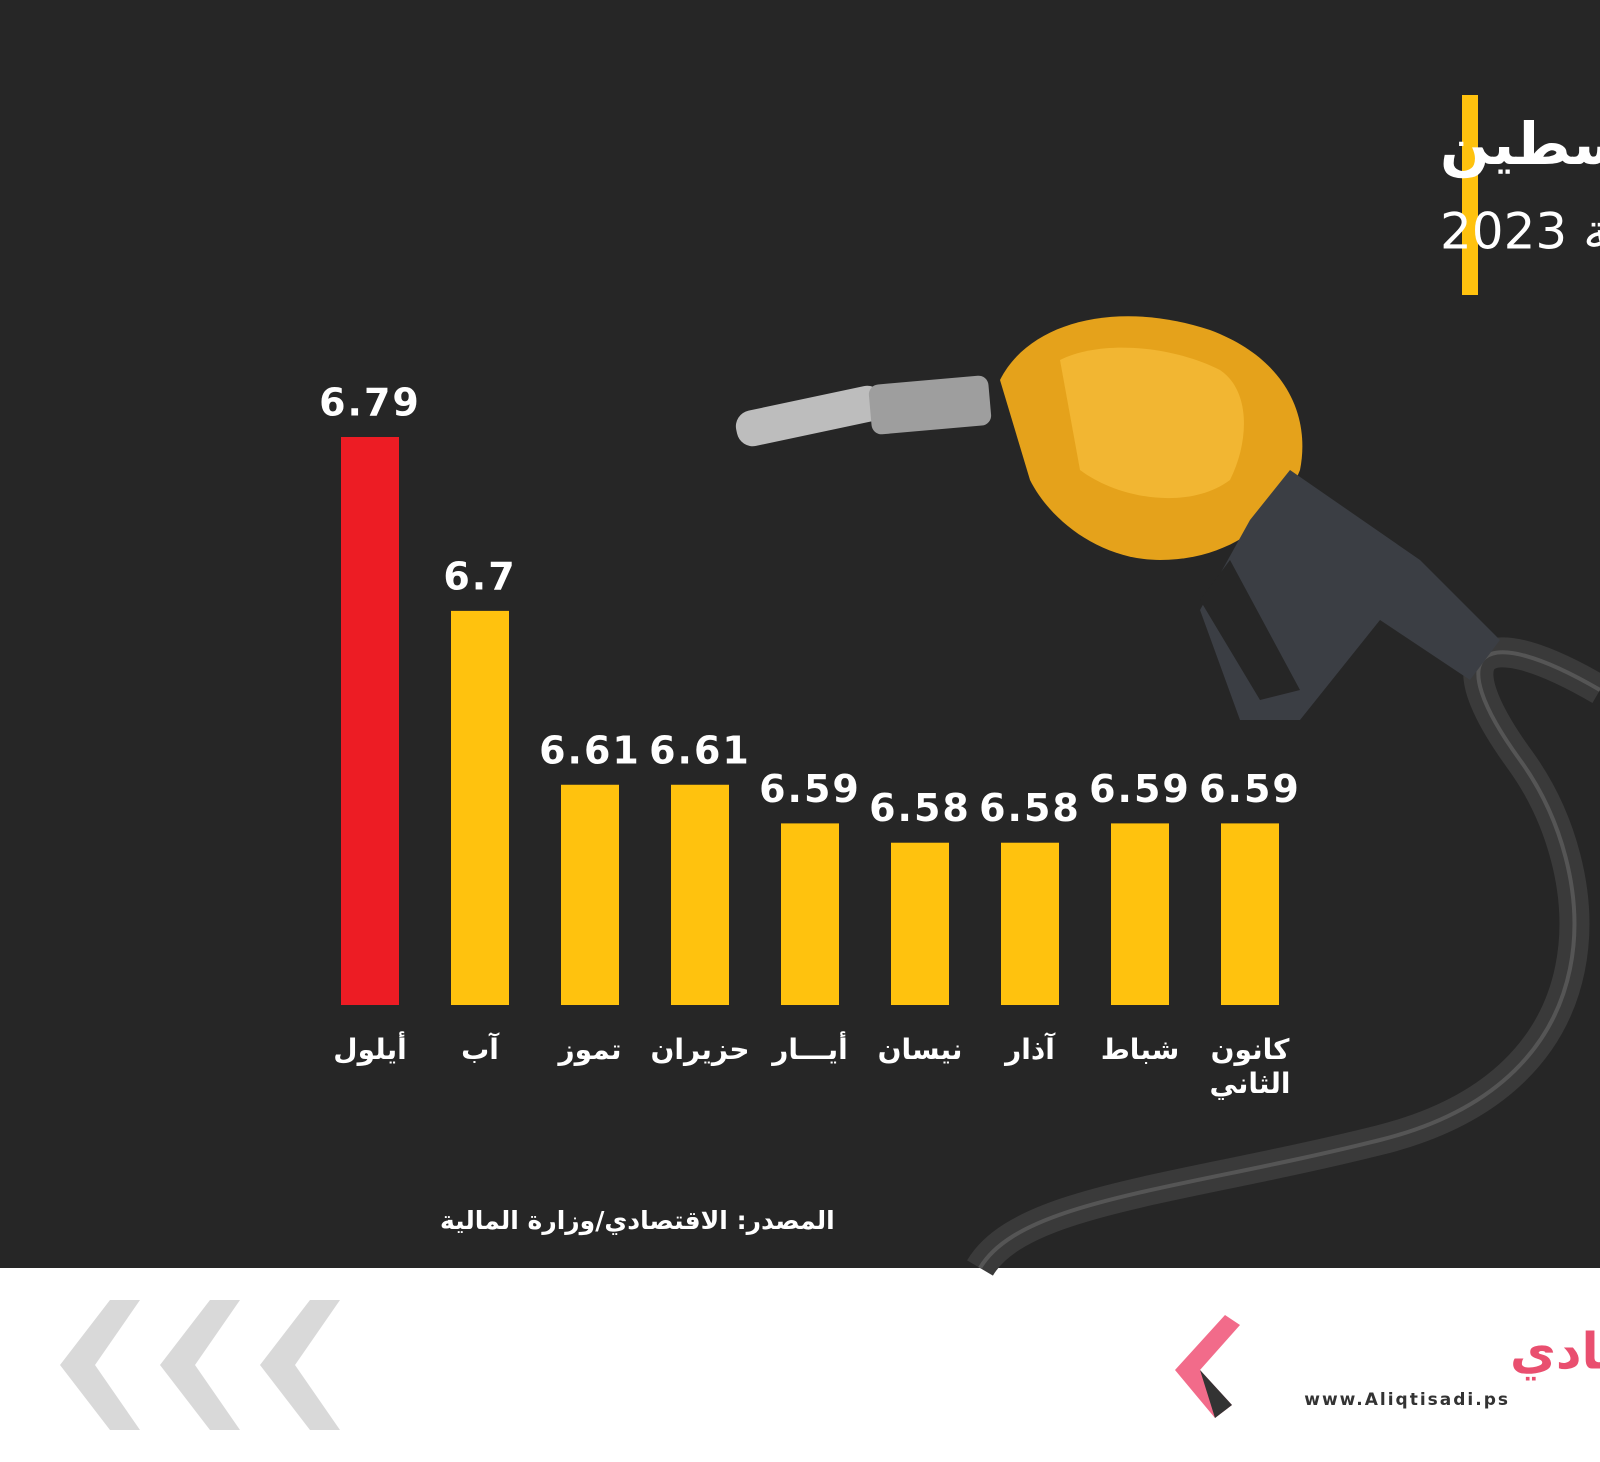 The width and height of the screenshot is (1600, 1462). Describe the element at coordinates (800, 1365) in the screenshot. I see `footer-panel` at that location.